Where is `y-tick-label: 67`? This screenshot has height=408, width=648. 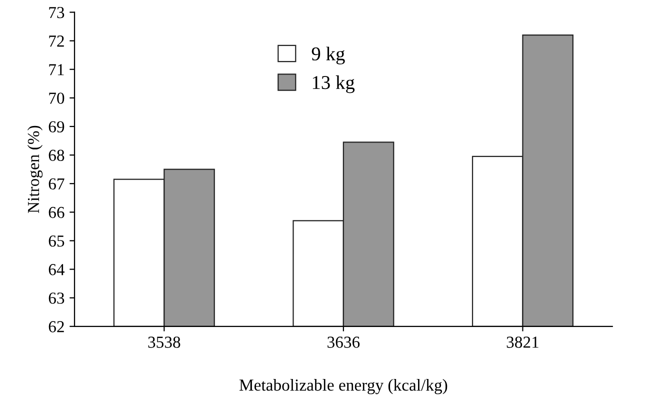
y-tick-label: 67 is located at coordinates (56, 184).